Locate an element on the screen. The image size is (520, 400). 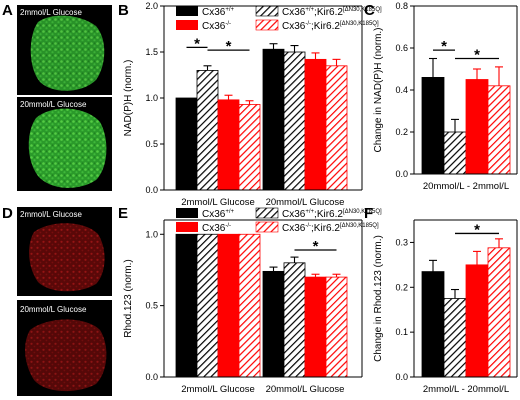
bar-b-g1-s1 is located at coordinates (294, 121).